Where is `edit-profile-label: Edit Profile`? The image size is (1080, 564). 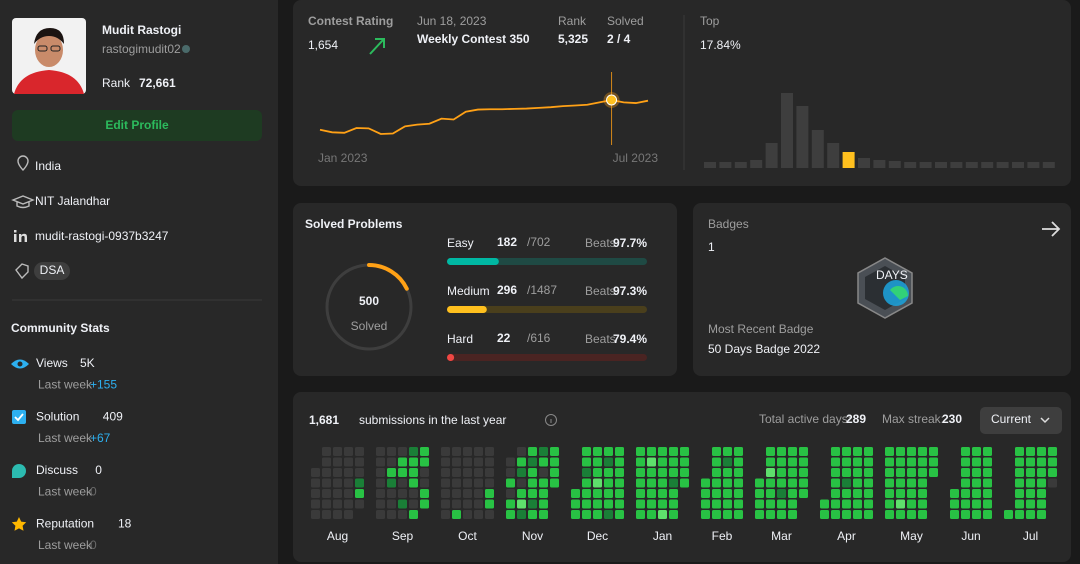
edit-profile-label: Edit Profile is located at coordinates (137, 125).